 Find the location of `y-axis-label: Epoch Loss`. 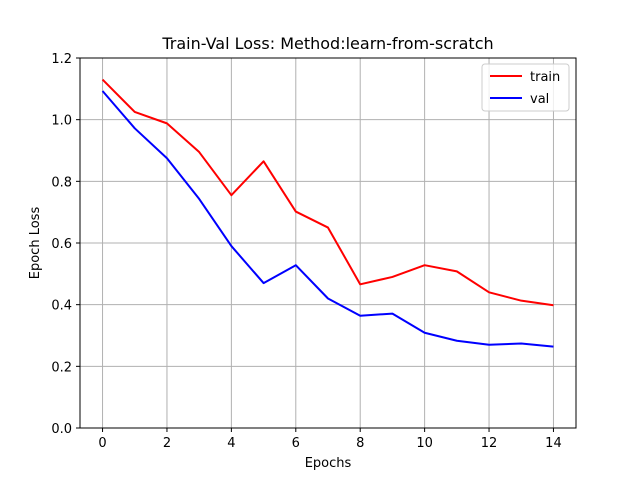

y-axis-label: Epoch Loss is located at coordinates (35, 243).